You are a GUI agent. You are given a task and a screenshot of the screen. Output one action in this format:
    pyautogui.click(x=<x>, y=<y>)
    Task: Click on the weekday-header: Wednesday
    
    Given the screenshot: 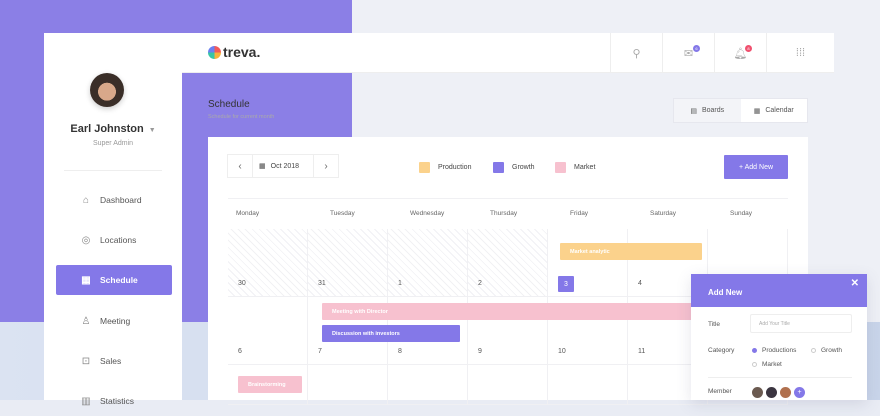 What is the action you would take?
    pyautogui.click(x=427, y=213)
    